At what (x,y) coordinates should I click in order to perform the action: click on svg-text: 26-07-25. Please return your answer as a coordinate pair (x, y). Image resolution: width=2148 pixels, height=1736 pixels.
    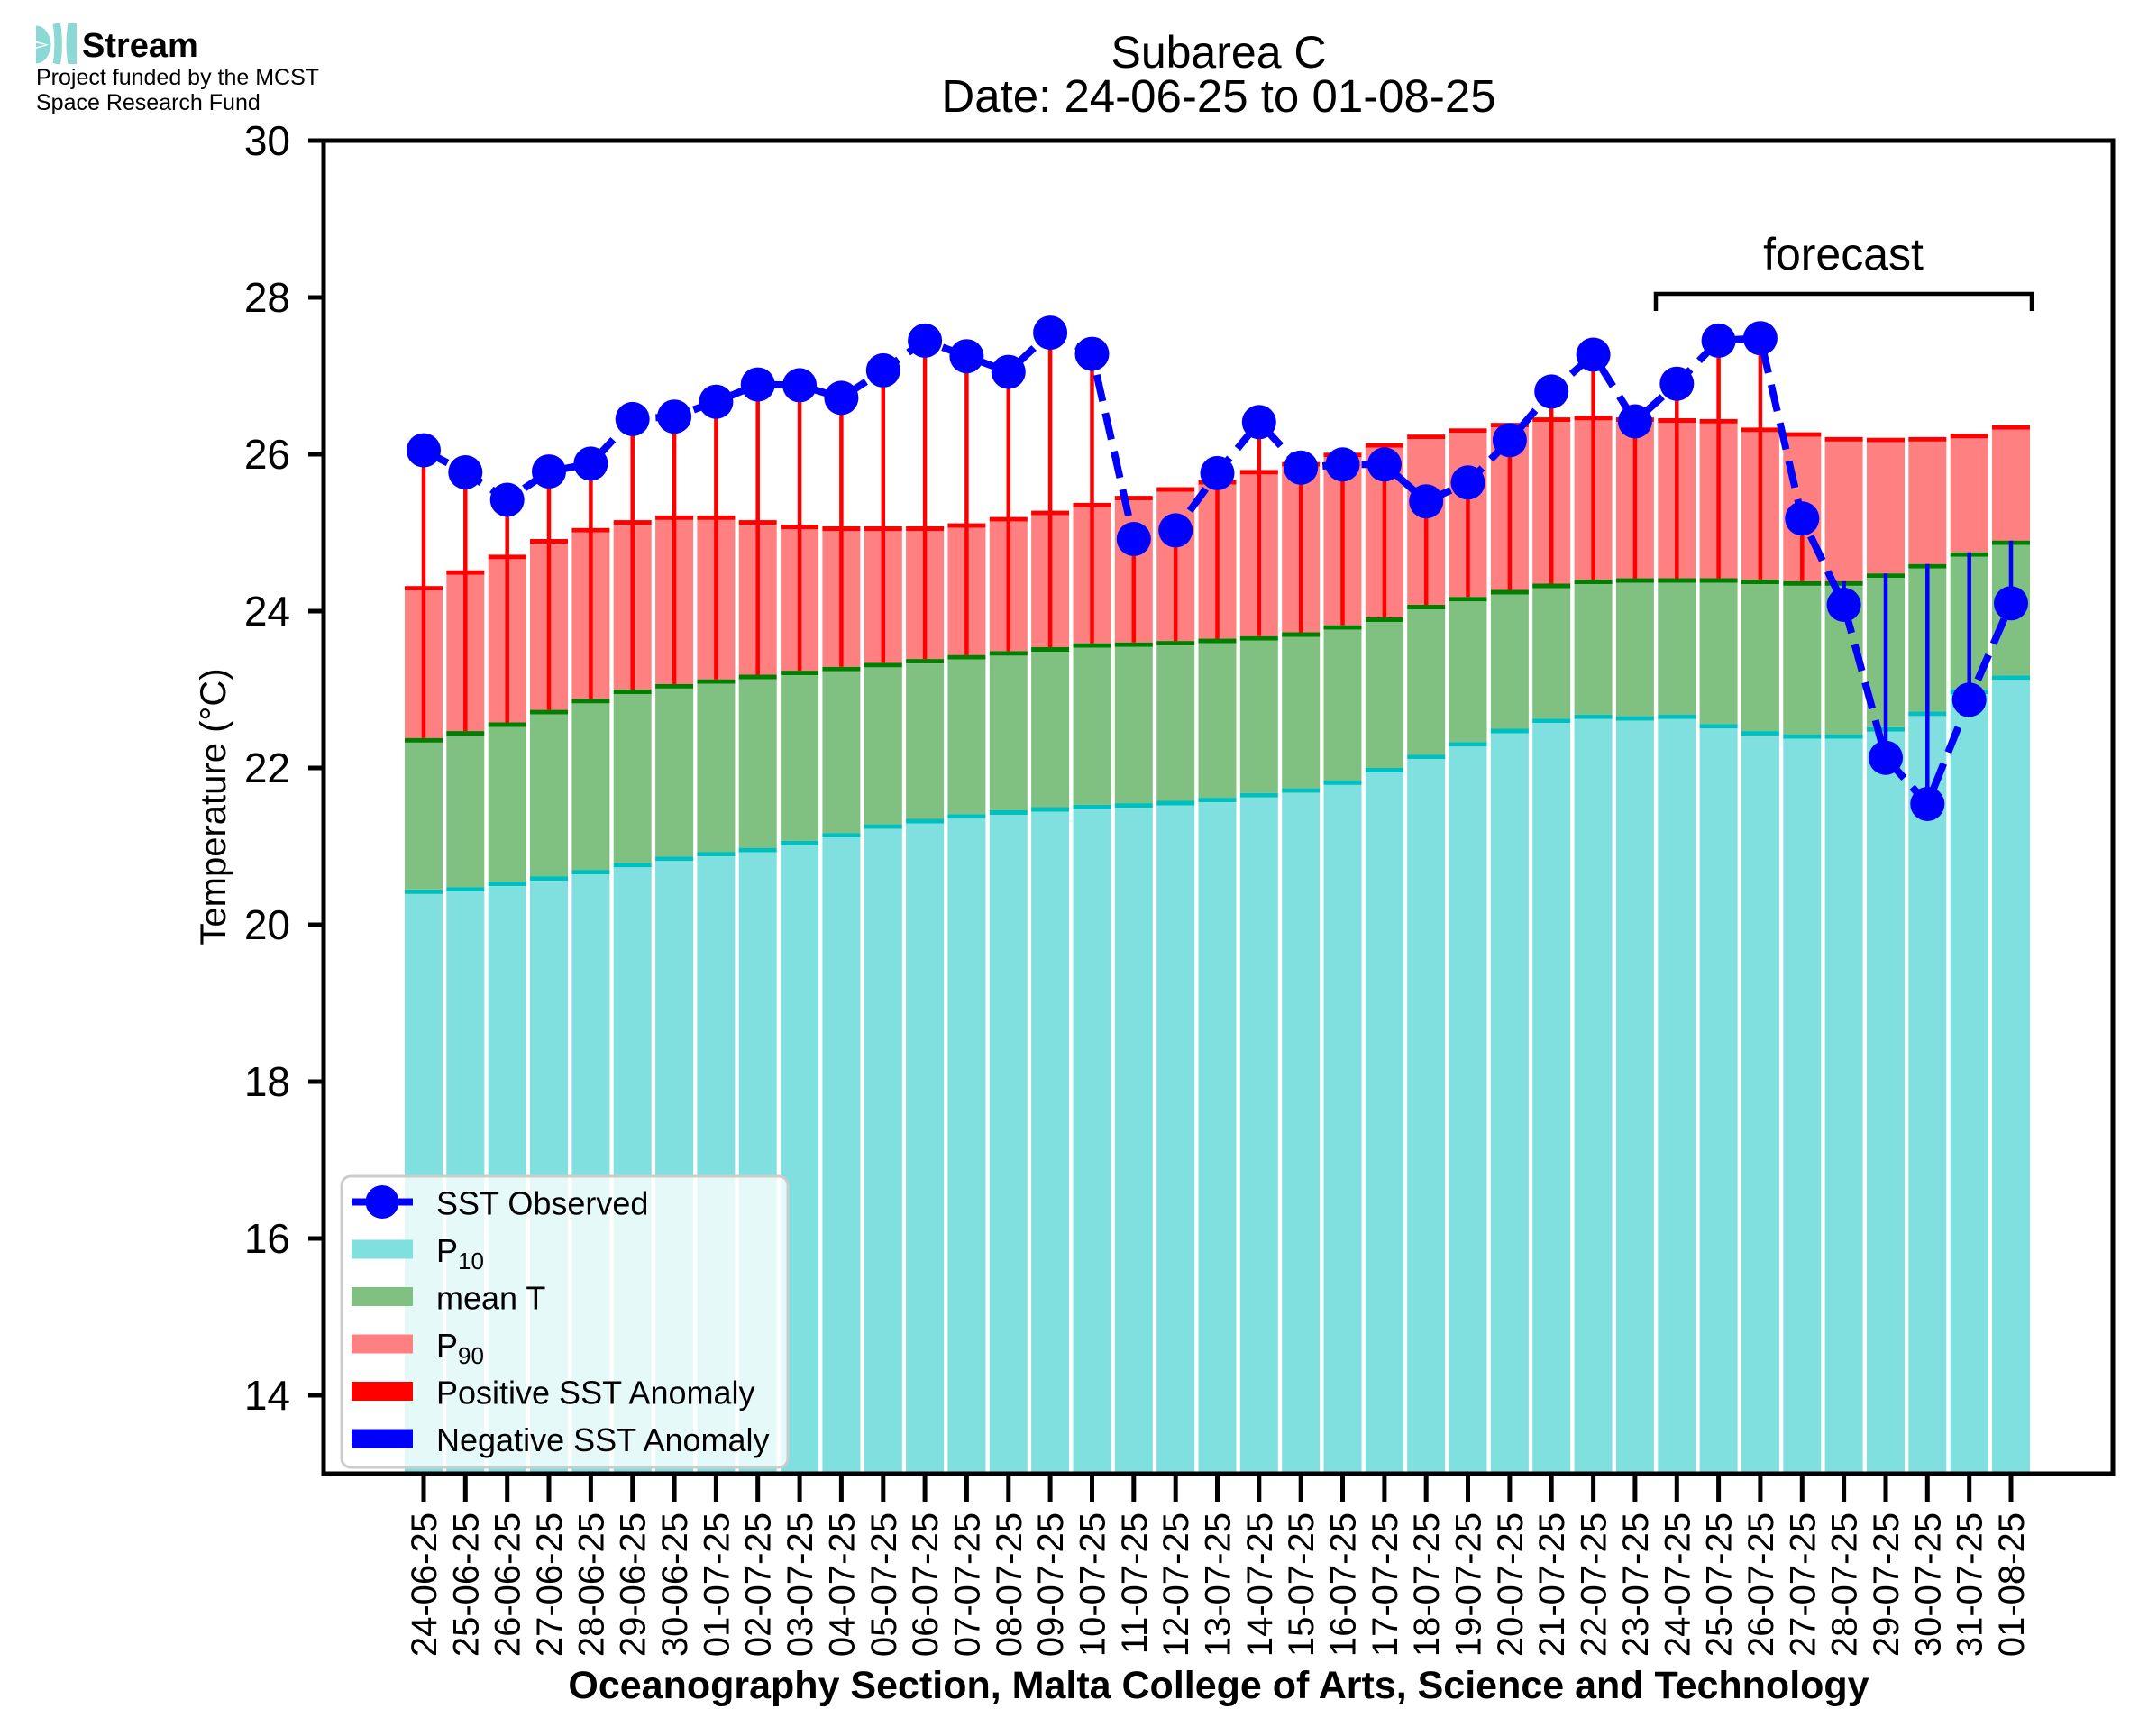
    Looking at the image, I should click on (1761, 1584).